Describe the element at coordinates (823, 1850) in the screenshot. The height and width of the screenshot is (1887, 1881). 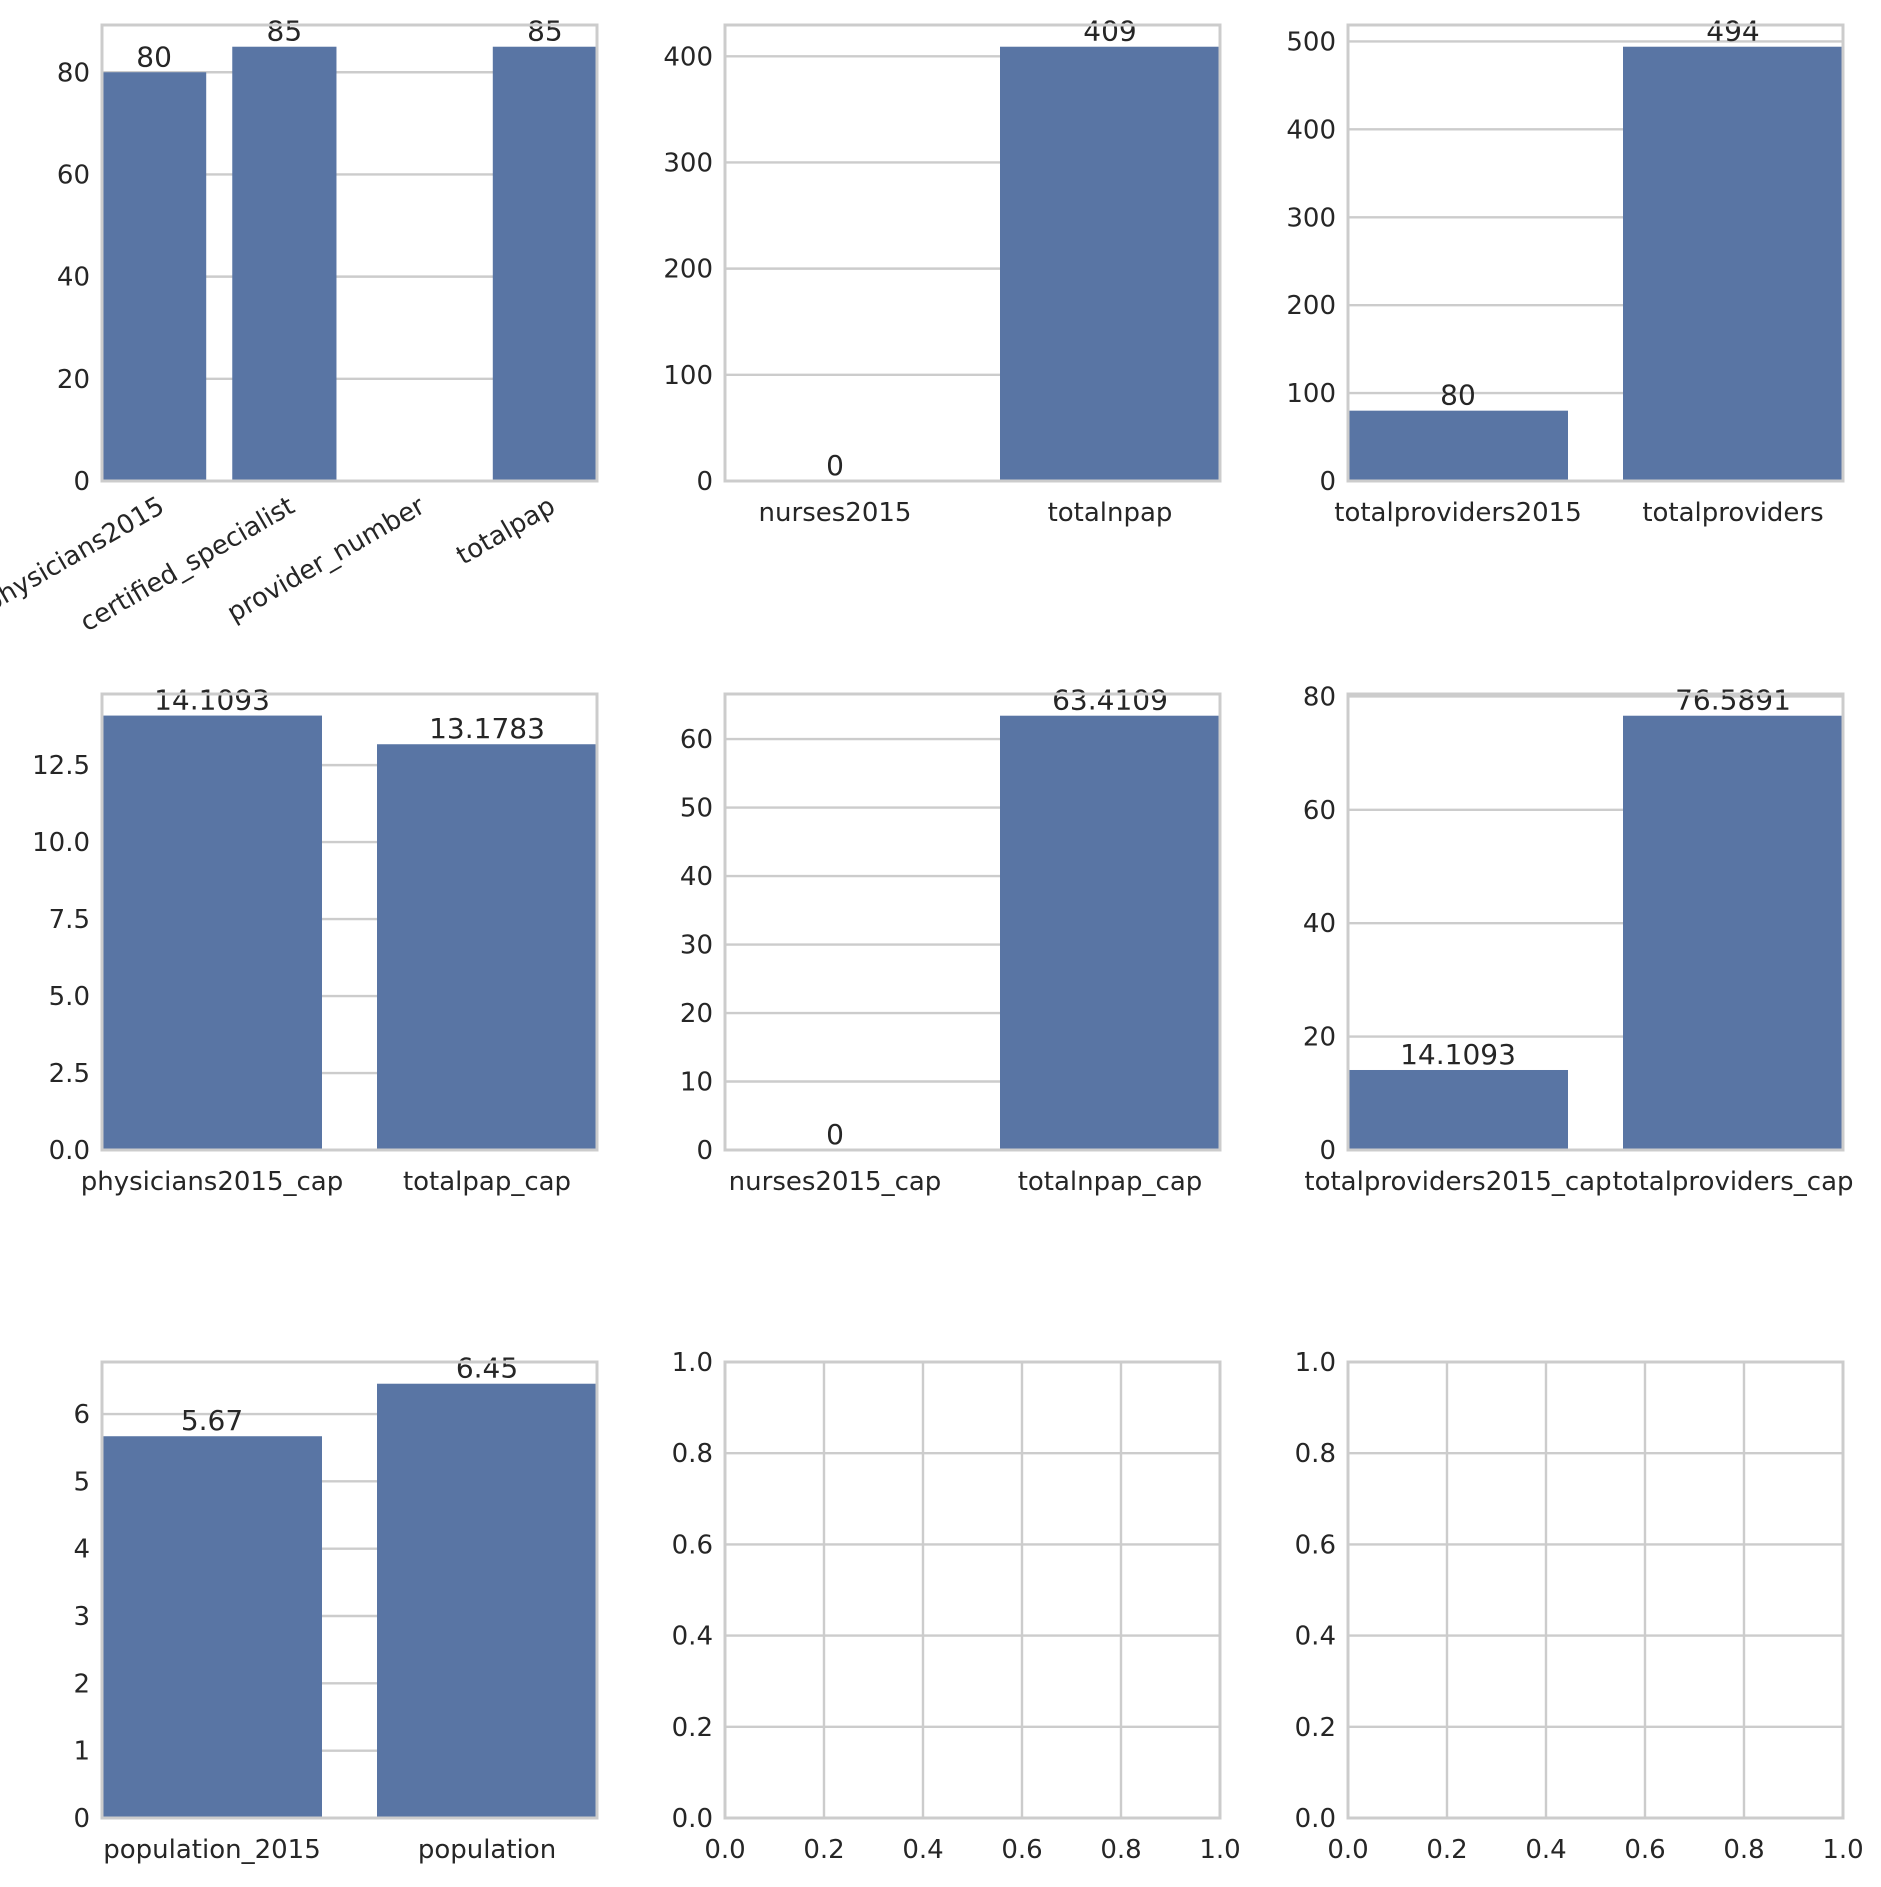
I see `x-tick-label: 0.2` at that location.